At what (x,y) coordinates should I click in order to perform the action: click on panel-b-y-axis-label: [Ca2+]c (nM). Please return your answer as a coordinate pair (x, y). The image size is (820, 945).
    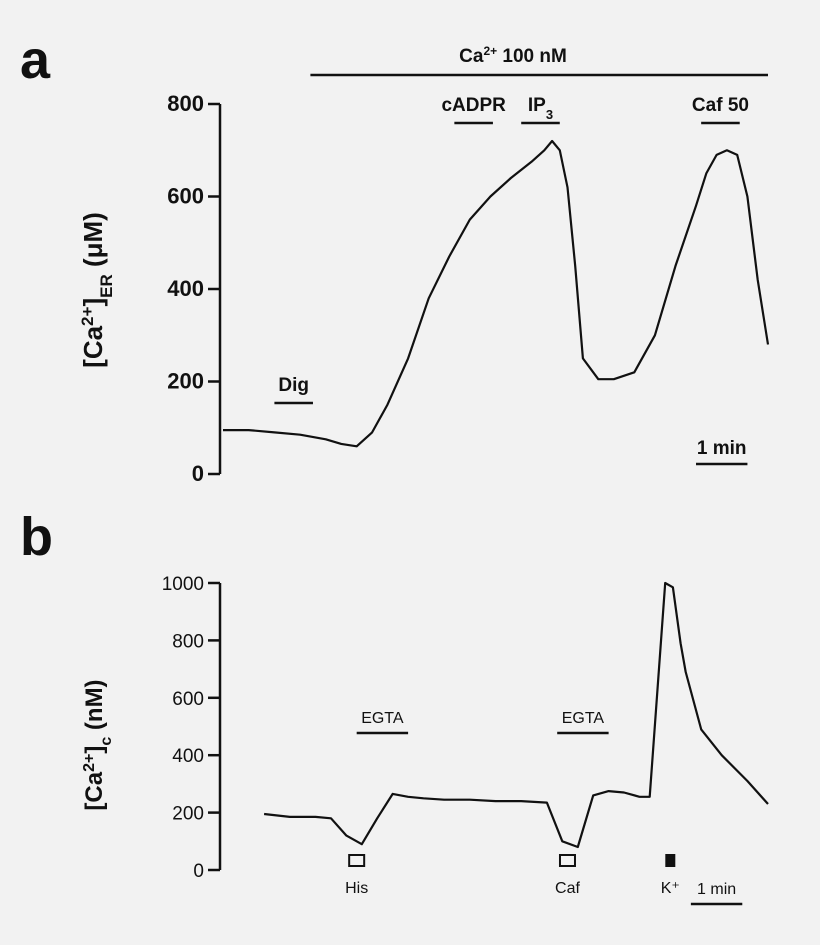
    Looking at the image, I should click on (98, 744).